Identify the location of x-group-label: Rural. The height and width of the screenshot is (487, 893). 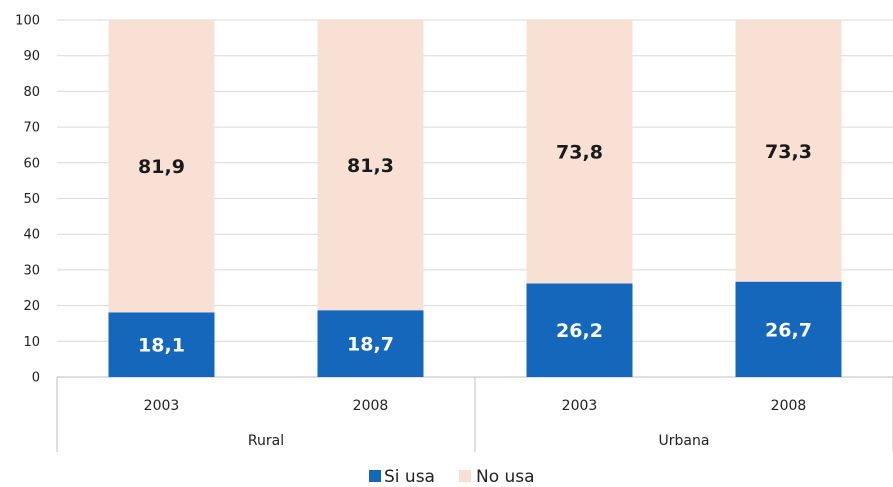
(266, 441).